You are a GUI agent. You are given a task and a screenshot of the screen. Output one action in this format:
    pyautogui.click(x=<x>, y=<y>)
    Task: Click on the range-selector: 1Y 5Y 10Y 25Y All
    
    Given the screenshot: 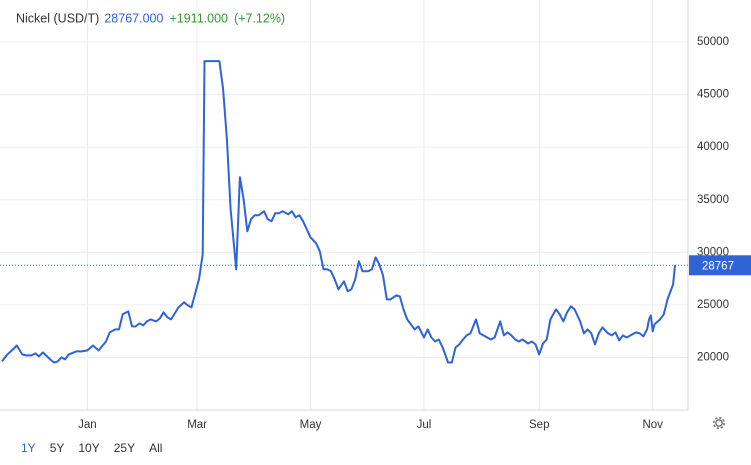 What is the action you would take?
    pyautogui.click(x=91, y=448)
    